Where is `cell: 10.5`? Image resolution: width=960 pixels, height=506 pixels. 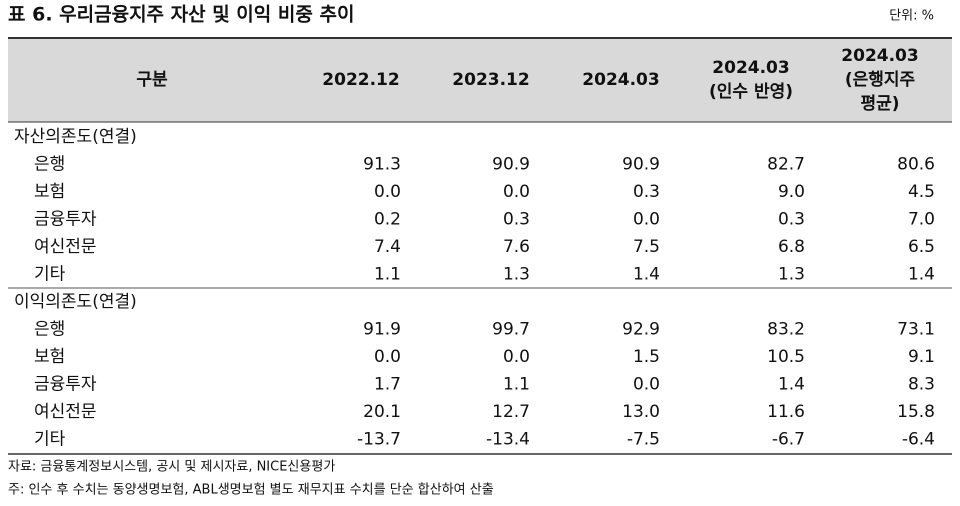 cell: 10.5 is located at coordinates (786, 357).